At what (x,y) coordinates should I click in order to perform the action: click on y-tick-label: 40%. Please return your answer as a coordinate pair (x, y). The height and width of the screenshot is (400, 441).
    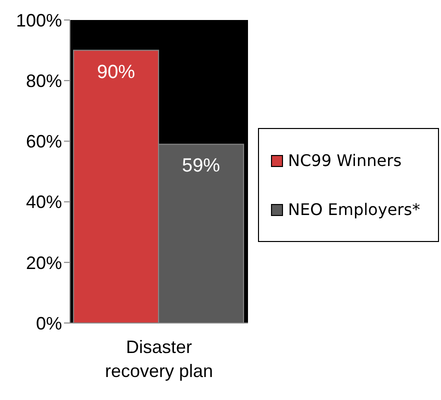
    Looking at the image, I should click on (44, 202).